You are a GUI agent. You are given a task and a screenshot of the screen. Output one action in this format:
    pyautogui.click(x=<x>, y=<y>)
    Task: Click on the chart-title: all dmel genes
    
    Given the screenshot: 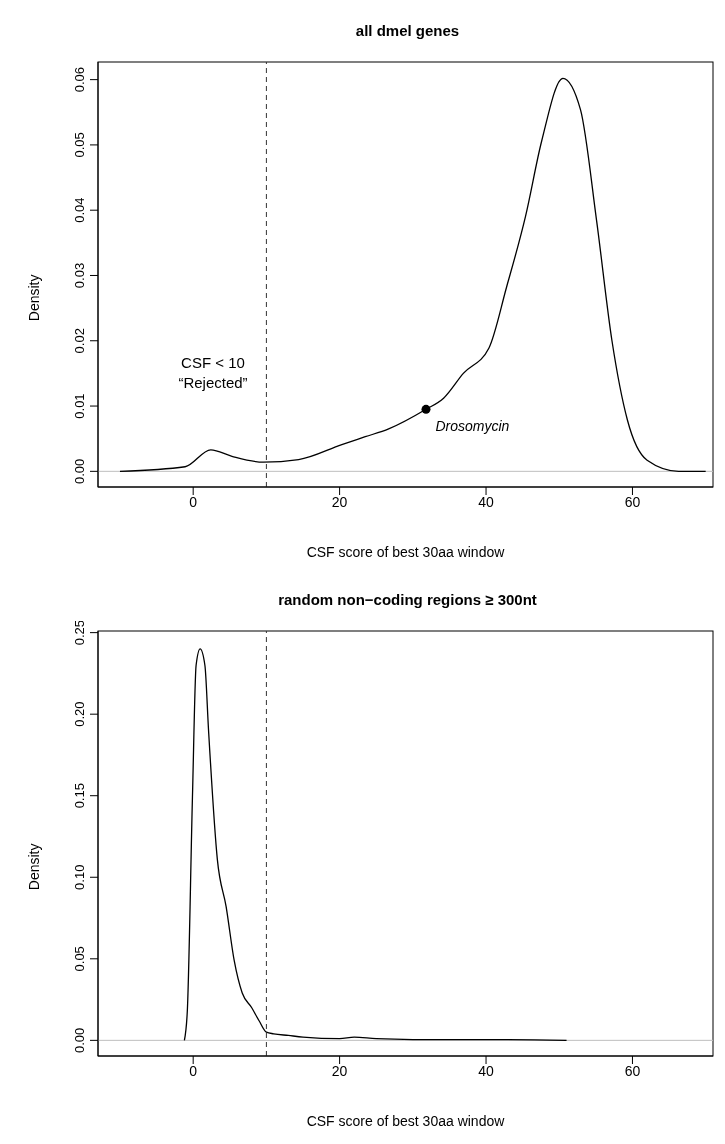 What is the action you would take?
    pyautogui.click(x=407, y=31)
    